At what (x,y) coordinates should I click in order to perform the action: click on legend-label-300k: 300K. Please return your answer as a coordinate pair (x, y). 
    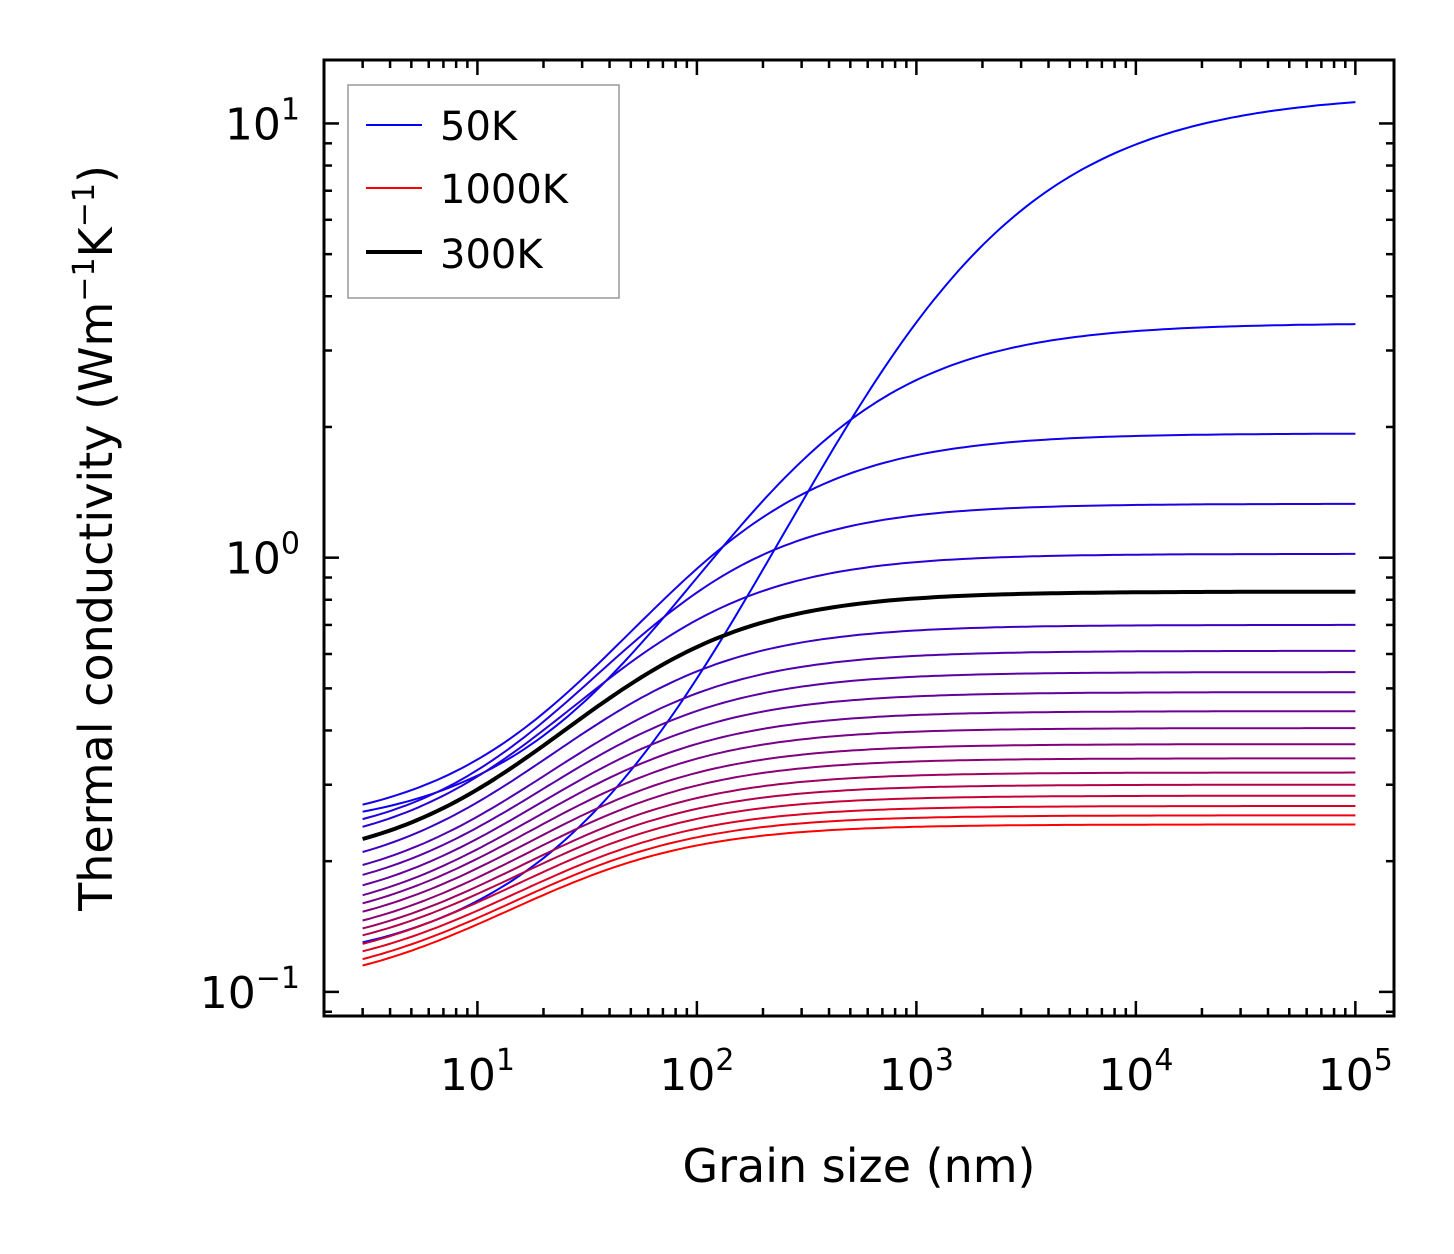
    Looking at the image, I should click on (492, 255).